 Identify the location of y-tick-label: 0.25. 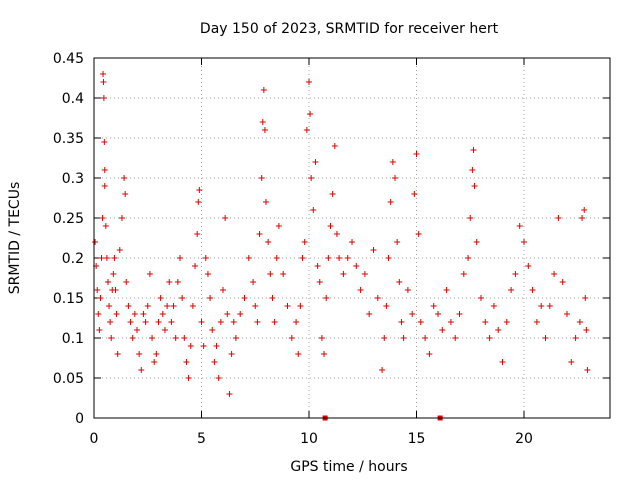
(68, 219).